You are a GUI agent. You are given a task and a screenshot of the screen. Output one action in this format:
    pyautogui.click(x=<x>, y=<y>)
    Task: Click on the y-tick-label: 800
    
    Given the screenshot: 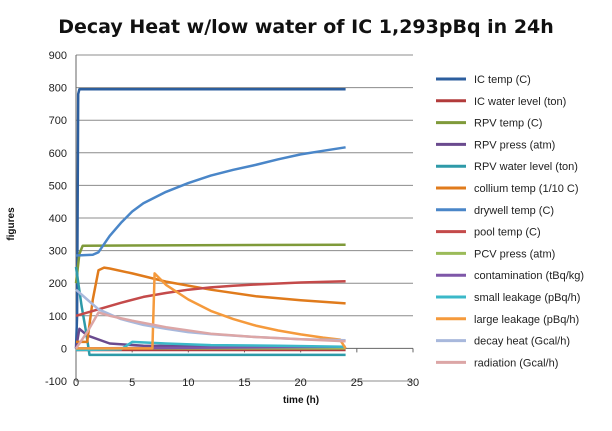 What is the action you would take?
    pyautogui.click(x=58, y=89)
    